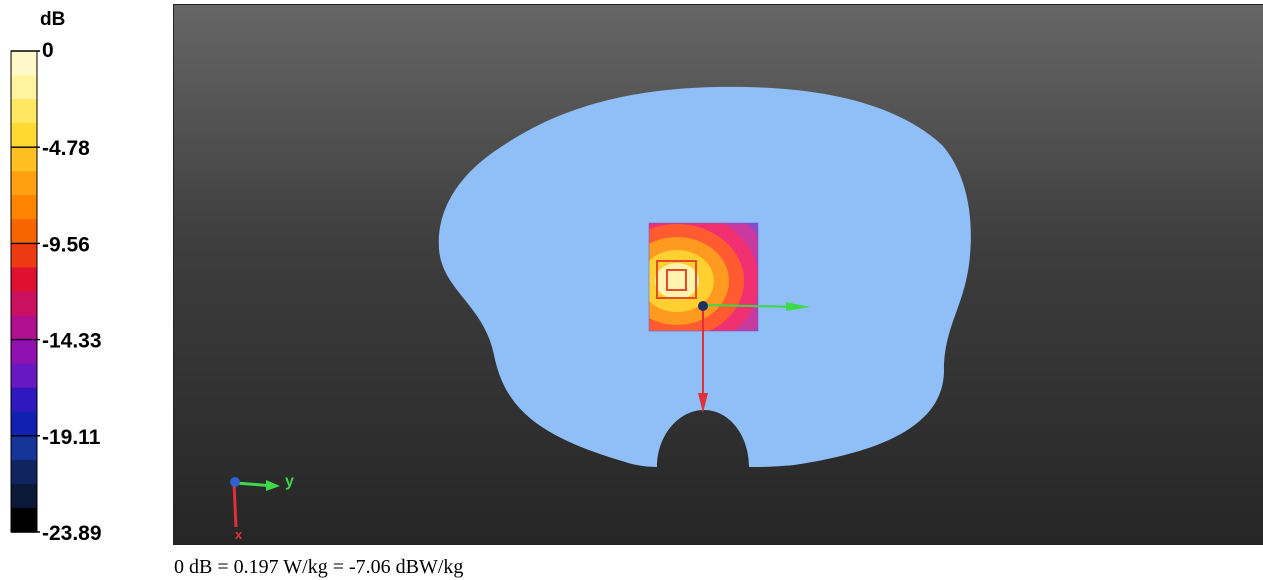 The width and height of the screenshot is (1263, 580). What do you see at coordinates (239, 534) in the screenshot?
I see `triad-x-label: x` at bounding box center [239, 534].